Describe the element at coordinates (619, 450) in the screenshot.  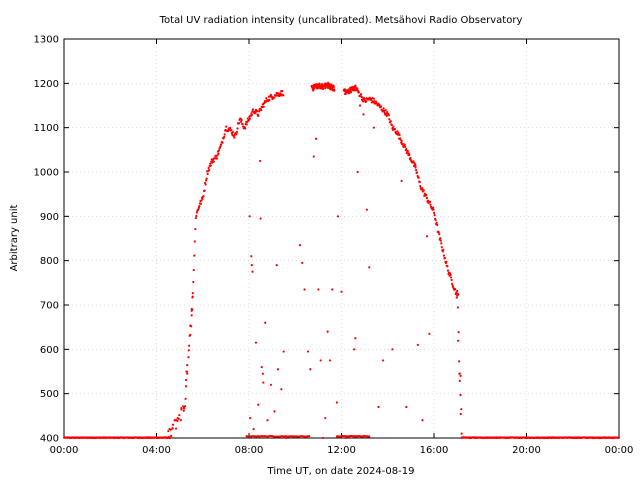
I see `x-tick-label: 00:00` at that location.